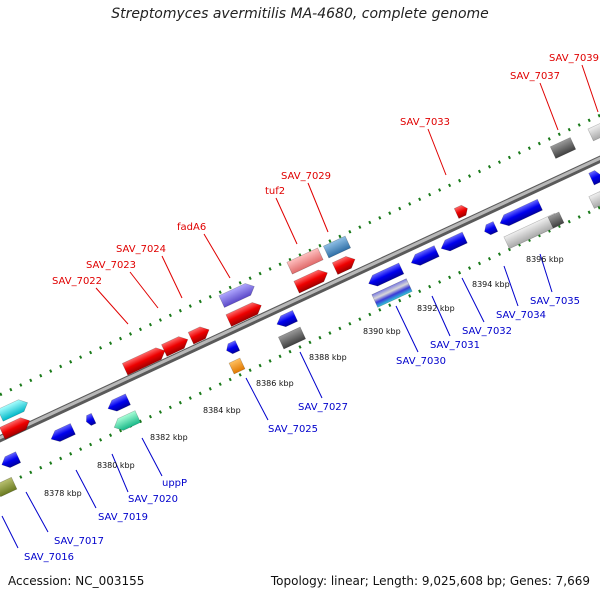 This screenshot has width=600, height=600. I want to click on scale-label-1: 8378 kbp, so click(63, 493).